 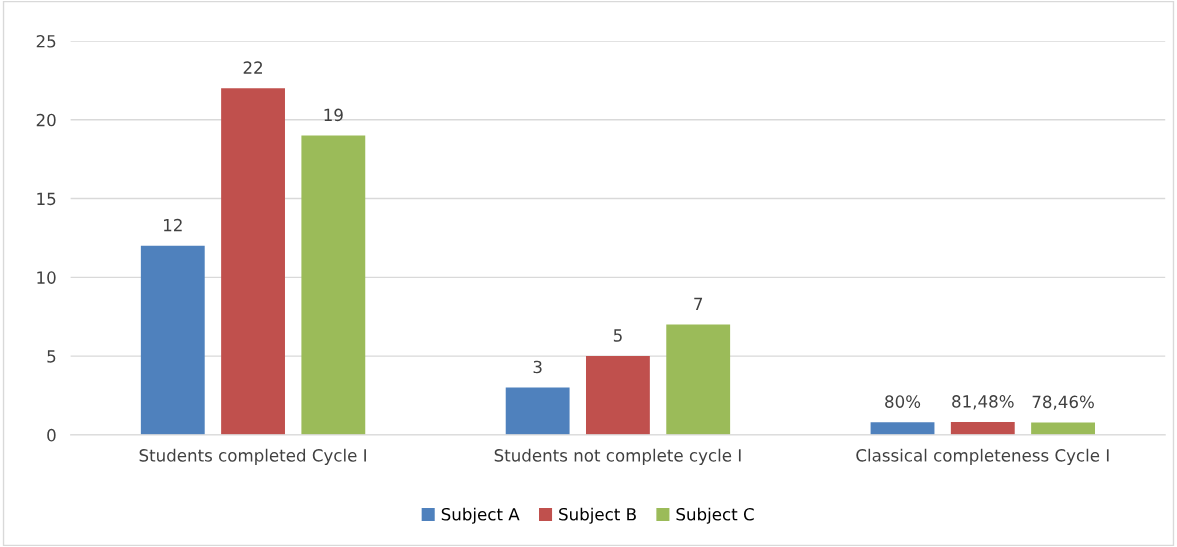 I want to click on y-tick-label: 20, so click(x=46, y=120).